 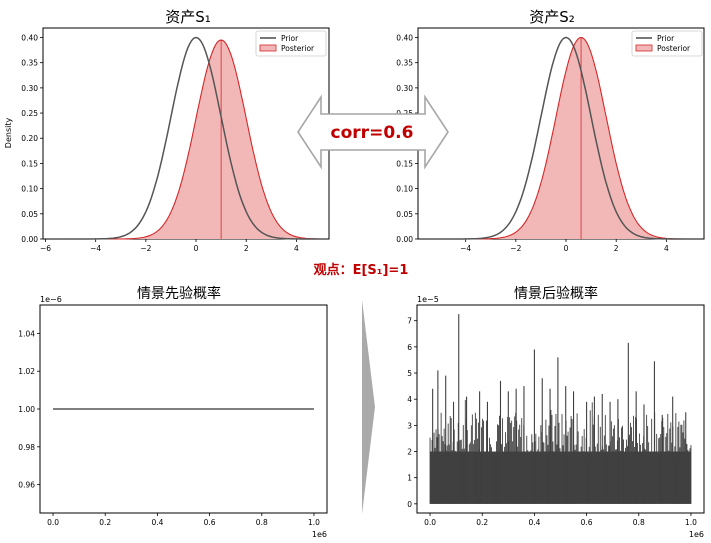 What do you see at coordinates (268, 48) in the screenshot?
I see `legend-posterior-swatch-s1` at bounding box center [268, 48].